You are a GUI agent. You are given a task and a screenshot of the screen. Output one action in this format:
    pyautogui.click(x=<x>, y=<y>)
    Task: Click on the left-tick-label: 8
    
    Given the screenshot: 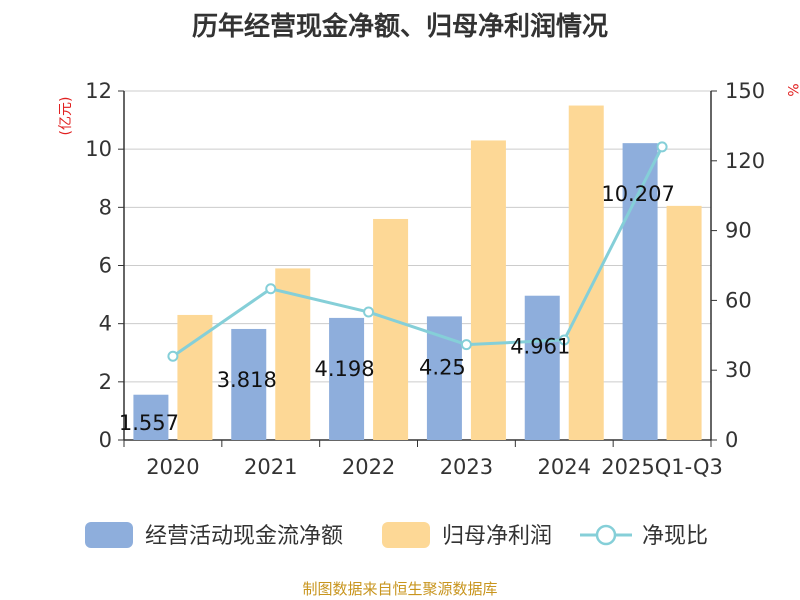 What is the action you would take?
    pyautogui.click(x=105, y=207)
    